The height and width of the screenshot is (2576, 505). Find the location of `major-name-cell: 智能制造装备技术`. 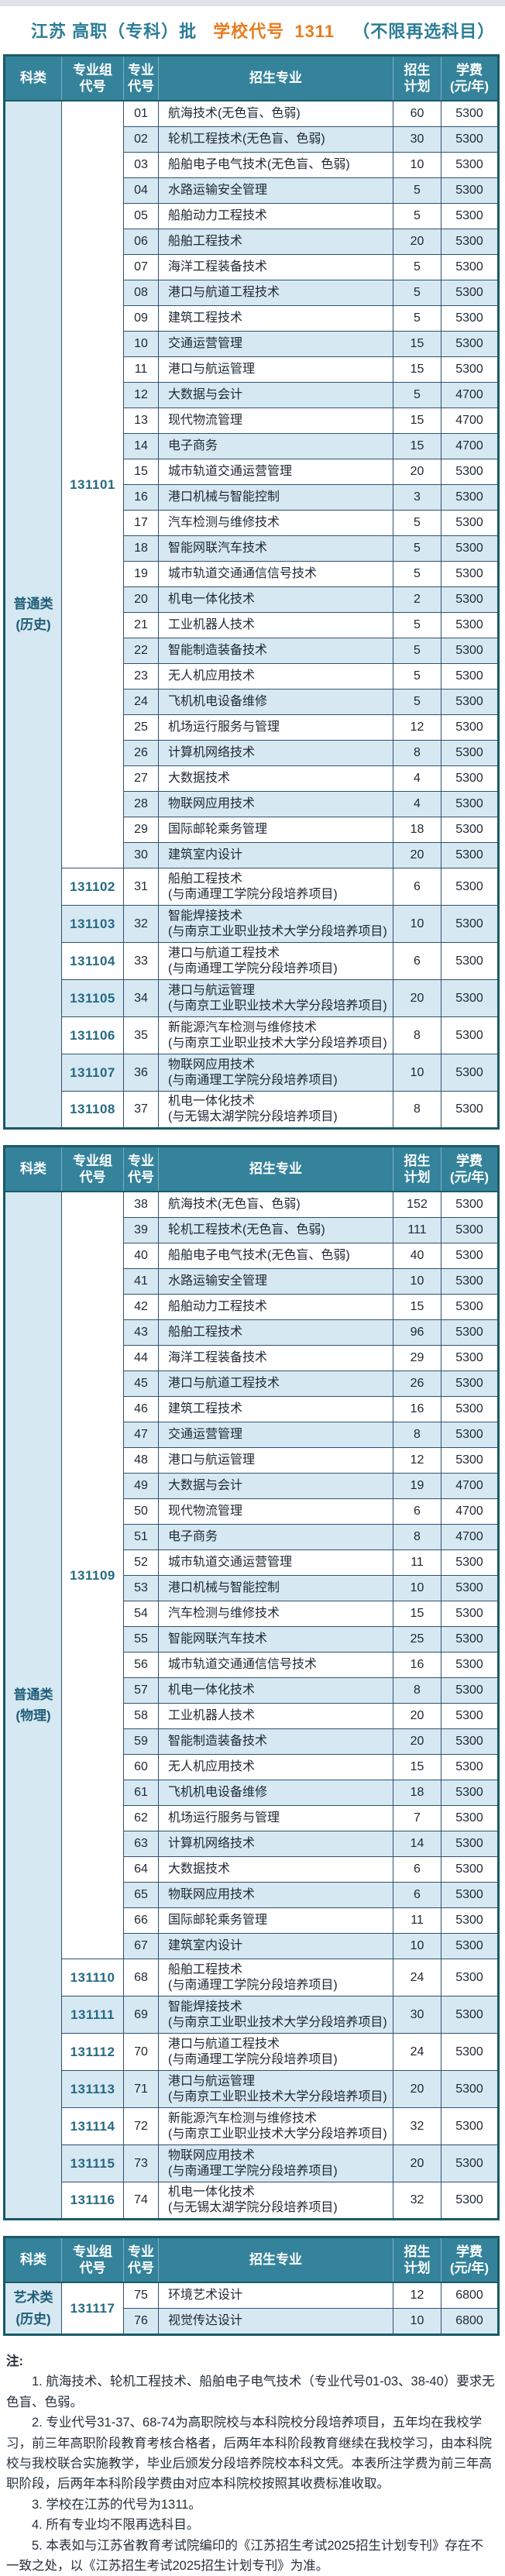

major-name-cell: 智能制造装备技术 is located at coordinates (275, 651).